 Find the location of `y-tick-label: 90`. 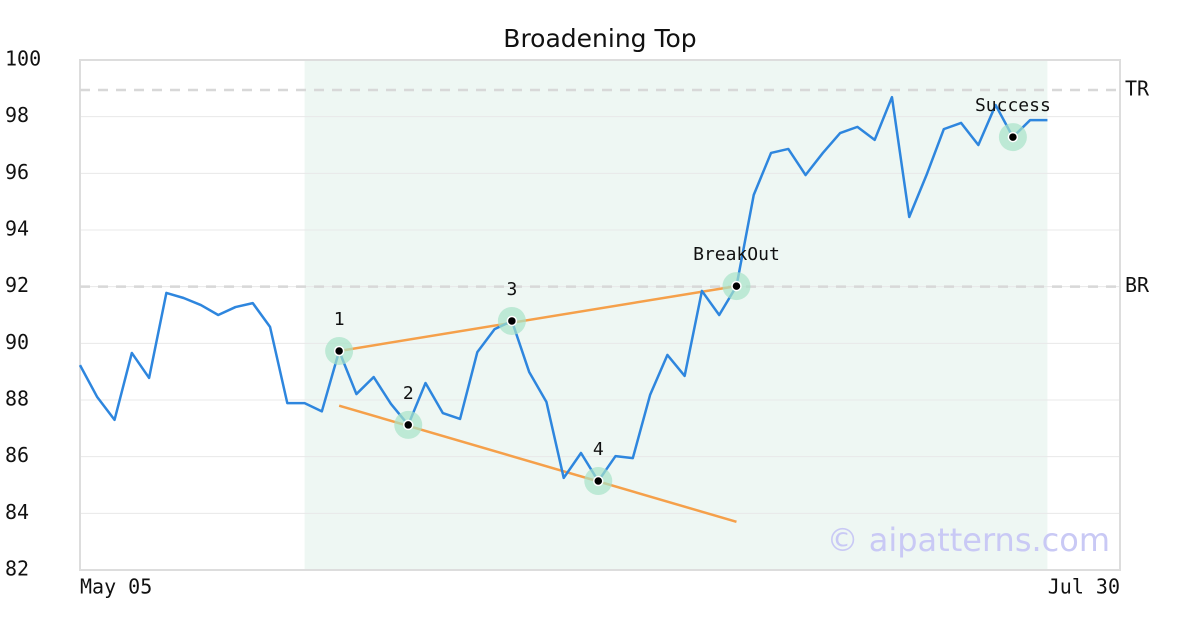

y-tick-label: 90 is located at coordinates (17, 342).